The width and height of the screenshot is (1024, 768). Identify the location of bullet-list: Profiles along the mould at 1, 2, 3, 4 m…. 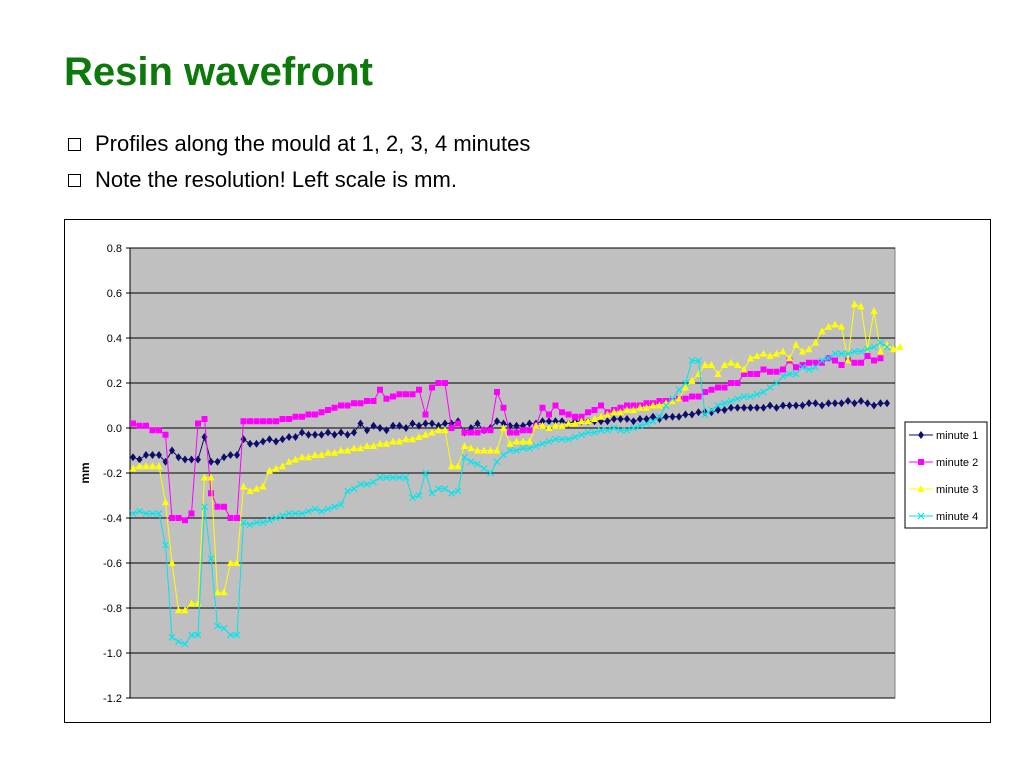
(297, 162).